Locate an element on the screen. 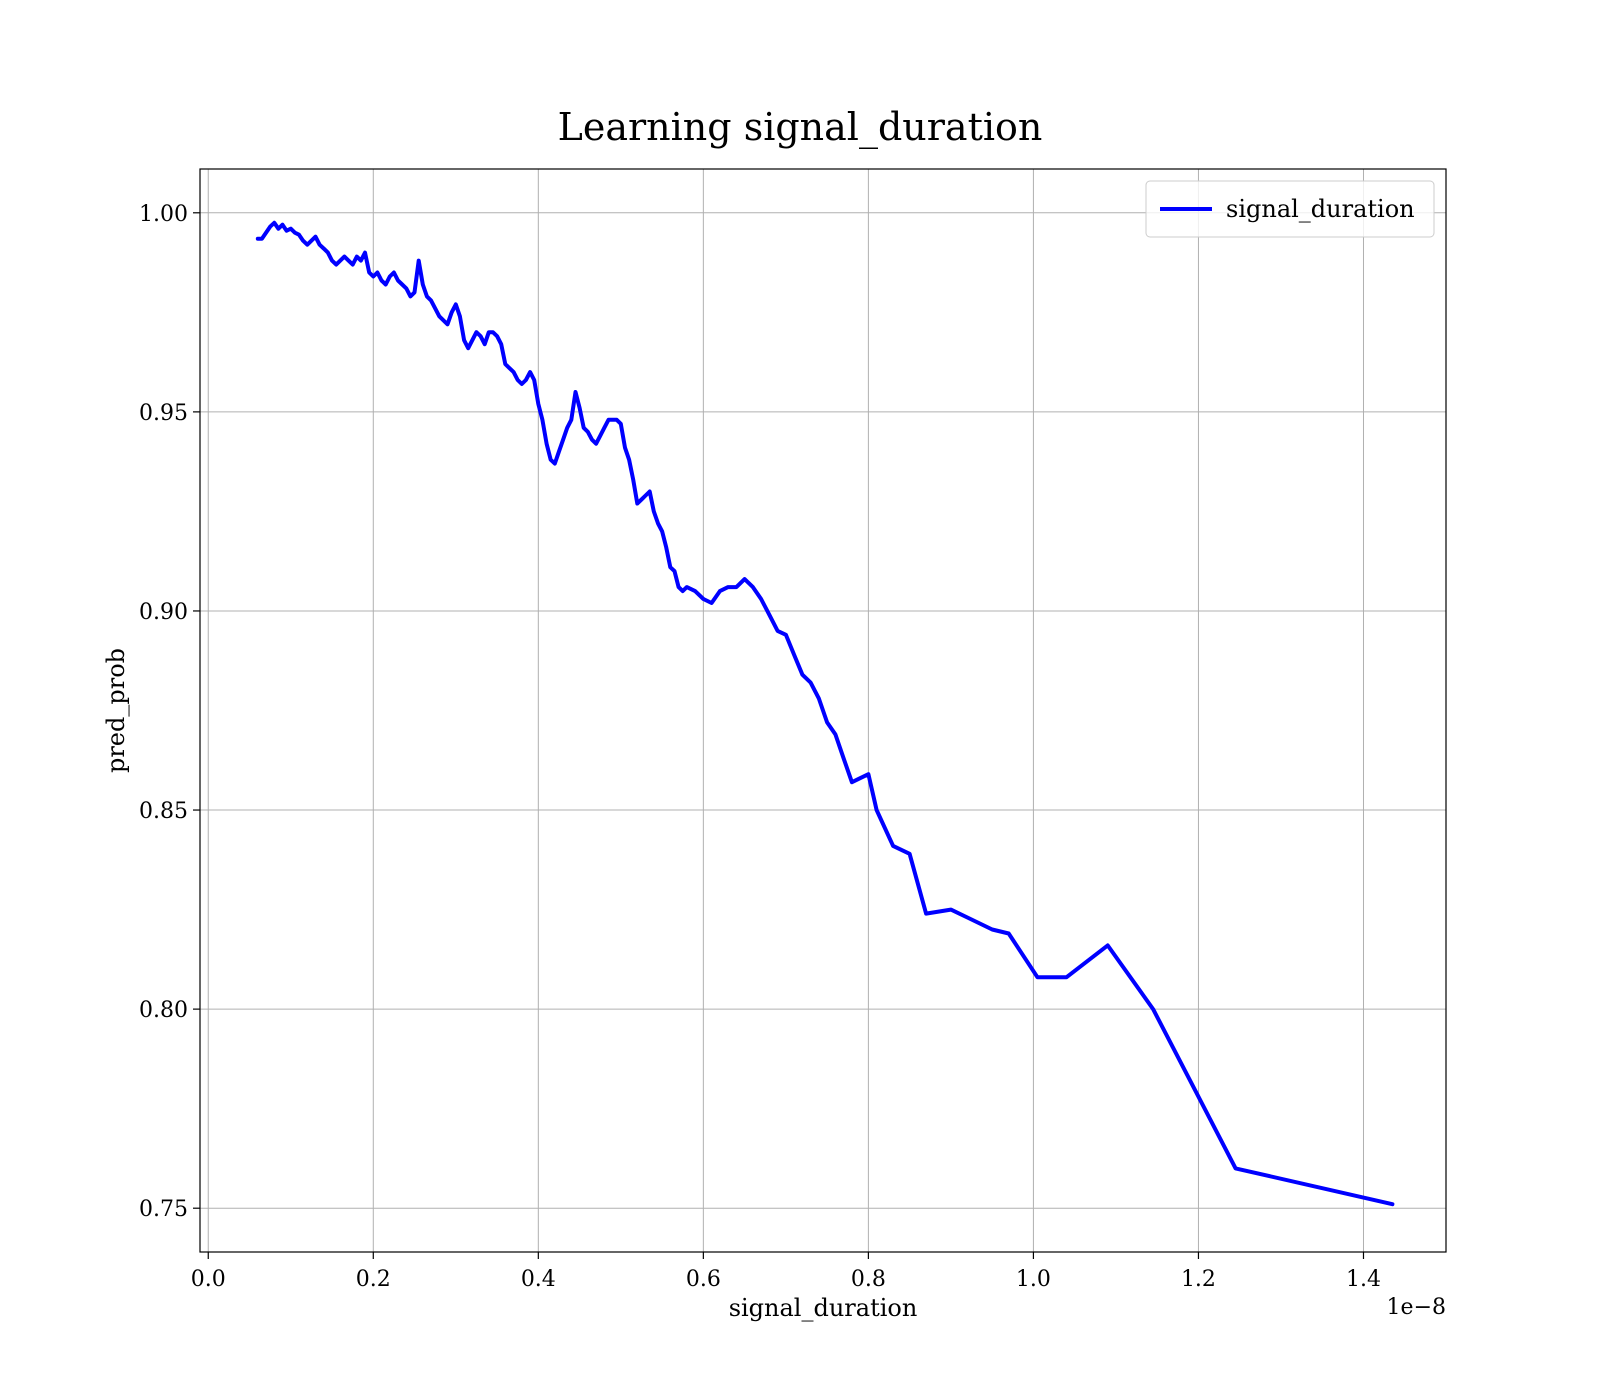 The width and height of the screenshot is (1600, 1400). x-tick-label: 0.2 is located at coordinates (373, 1279).